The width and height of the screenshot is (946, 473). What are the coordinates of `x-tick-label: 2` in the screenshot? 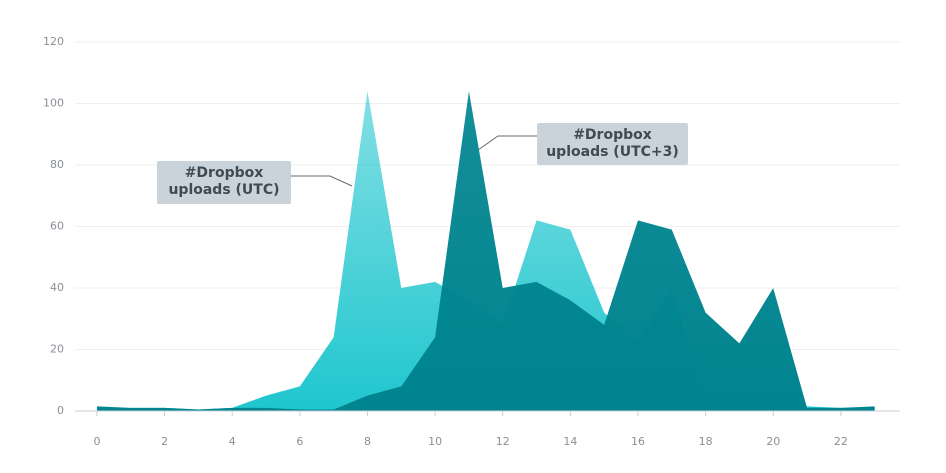 It's located at (164, 441).